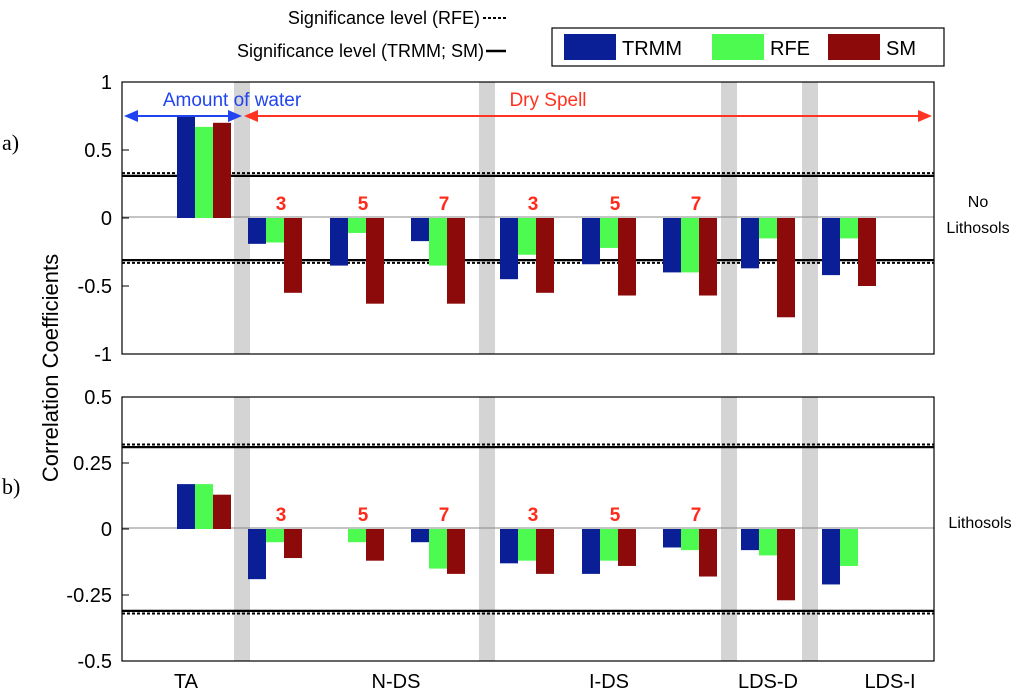 Image resolution: width=1024 pixels, height=695 pixels. I want to click on panel-a-y-tick-label: -1, so click(103, 355).